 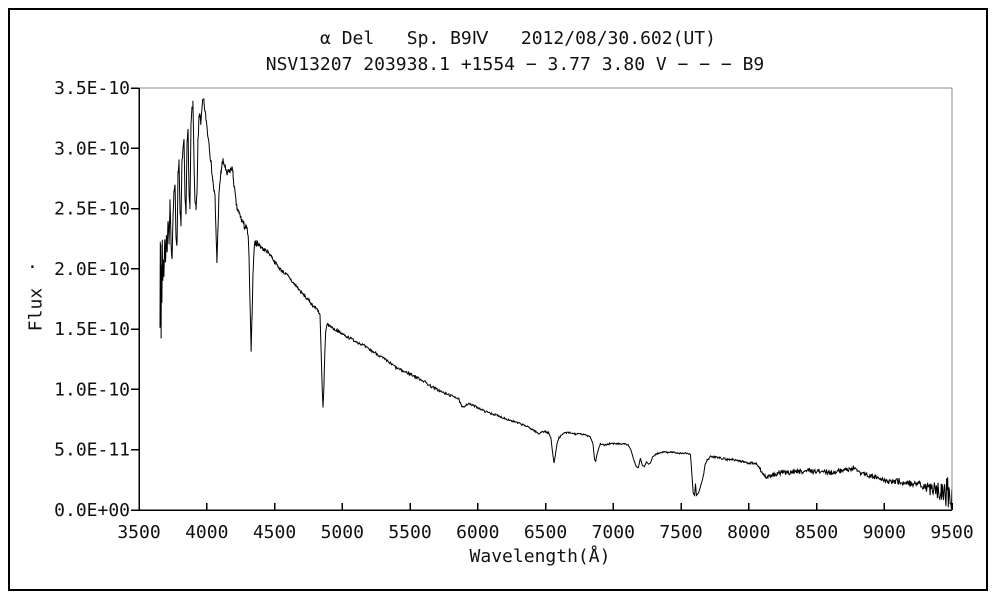 I want to click on x-tick-label: 3500, so click(x=138, y=532).